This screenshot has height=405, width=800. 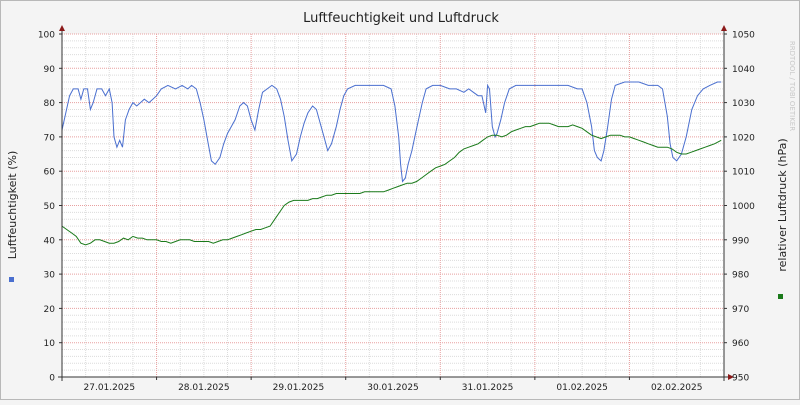 What do you see at coordinates (792, 86) in the screenshot?
I see `watermark: RRDTOOL / TOBI OETIKER` at bounding box center [792, 86].